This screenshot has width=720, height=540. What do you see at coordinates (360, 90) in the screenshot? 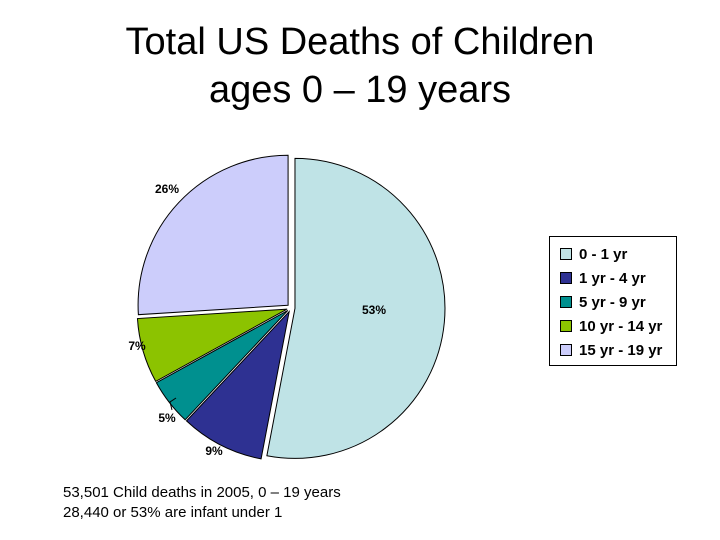
I see `chart-title-line-2: ages 0 – 19 years` at bounding box center [360, 90].